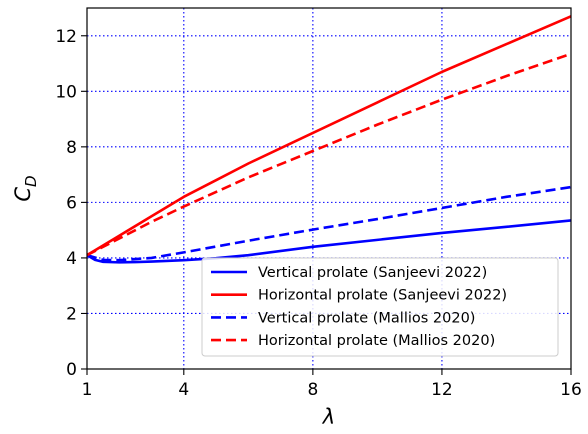 Image resolution: width=588 pixels, height=434 pixels. Describe the element at coordinates (571, 390) in the screenshot. I see `x-tick-label: 16` at that location.